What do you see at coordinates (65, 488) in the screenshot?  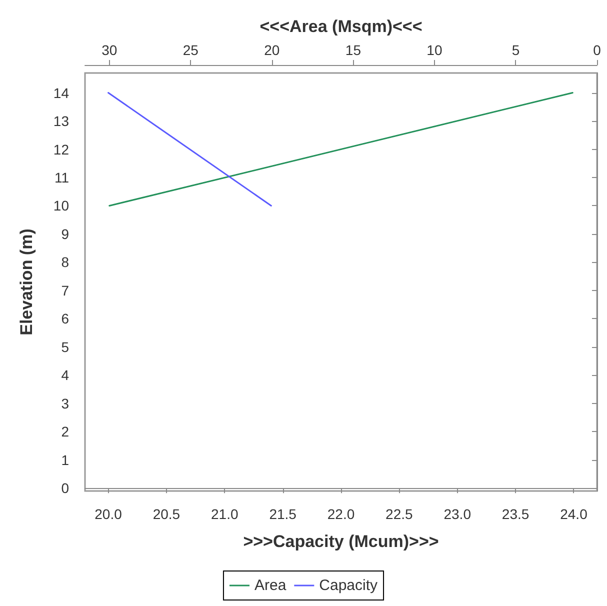 I see `y-tick-label: 0` at bounding box center [65, 488].